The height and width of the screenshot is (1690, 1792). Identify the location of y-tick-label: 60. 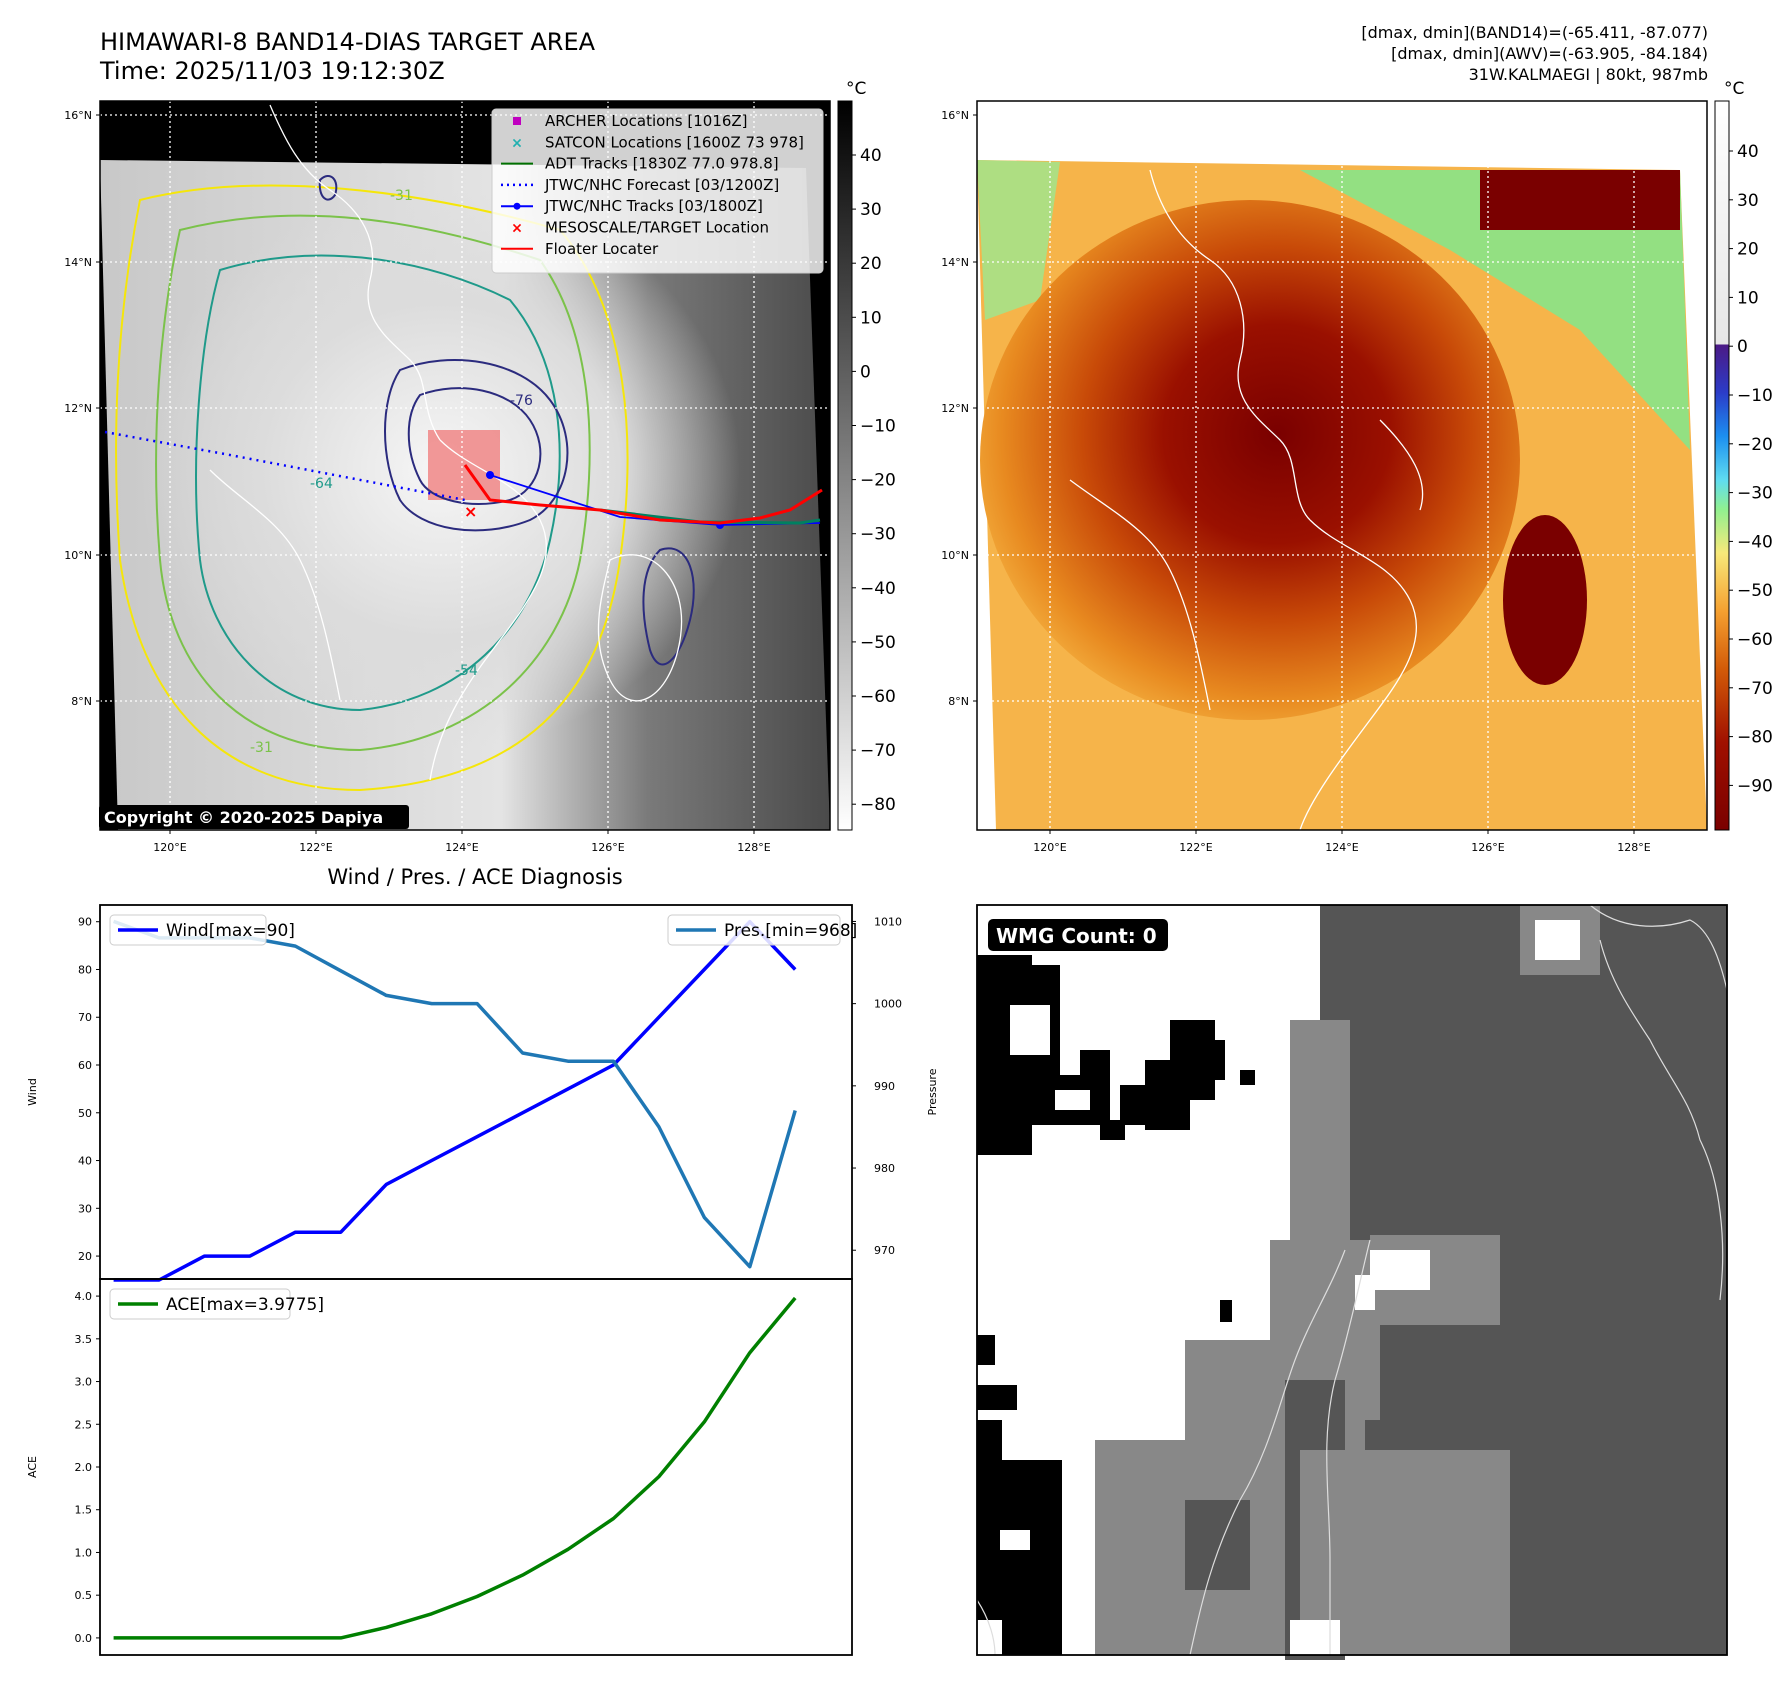
(85, 1065).